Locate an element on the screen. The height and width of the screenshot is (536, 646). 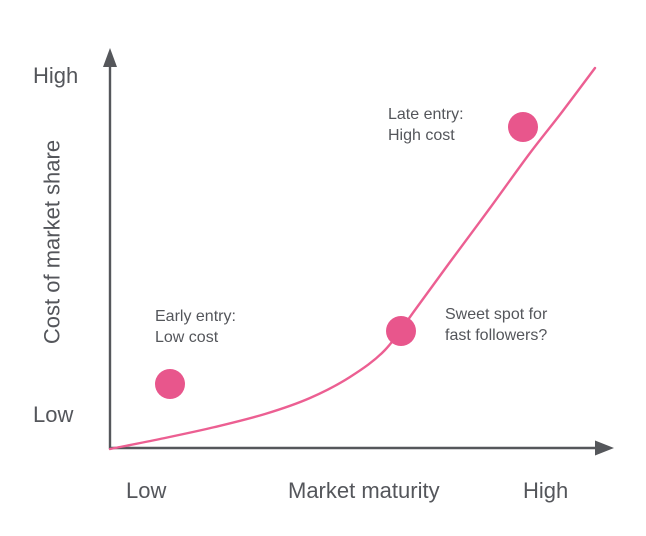
y-tick-low: Low is located at coordinates (53, 414).